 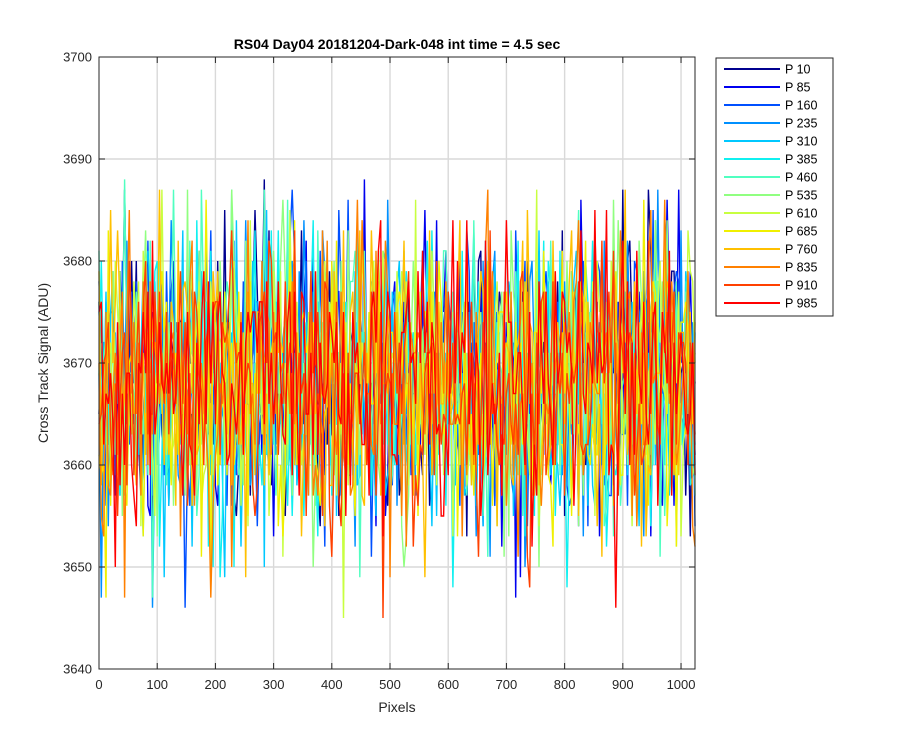 I want to click on legend-label: P 985, so click(x=801, y=304).